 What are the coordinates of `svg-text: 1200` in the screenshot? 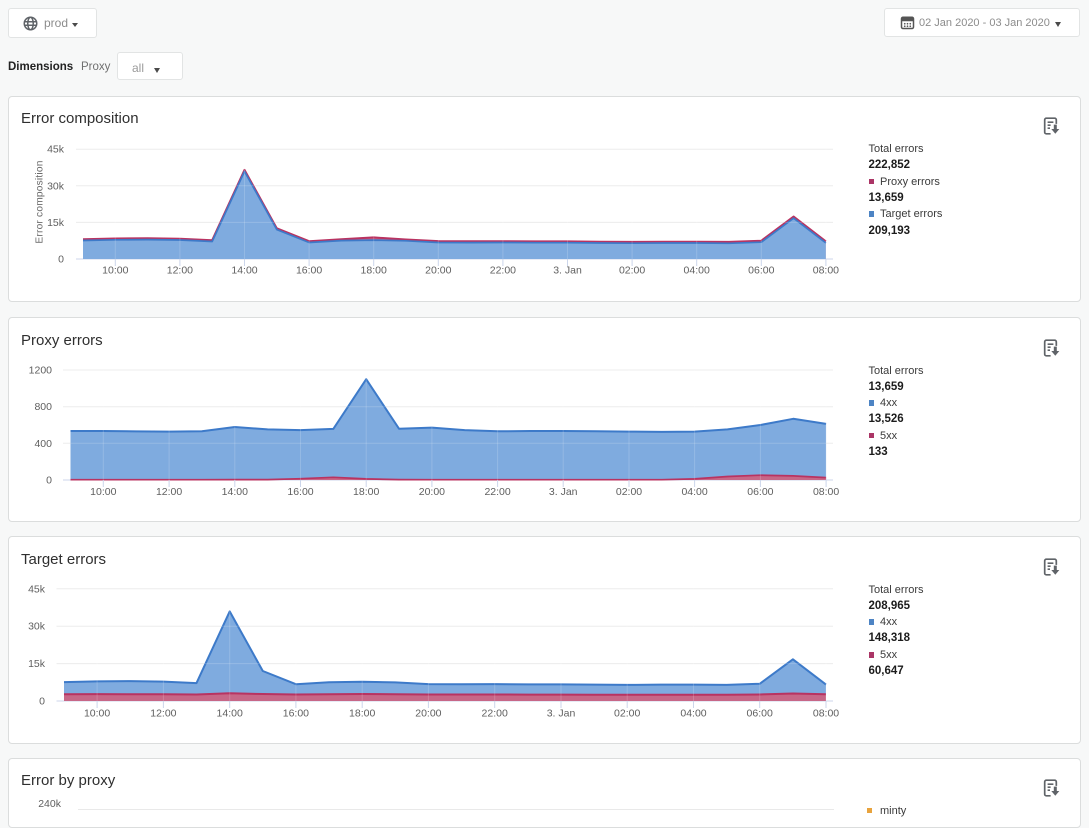 It's located at (41, 371).